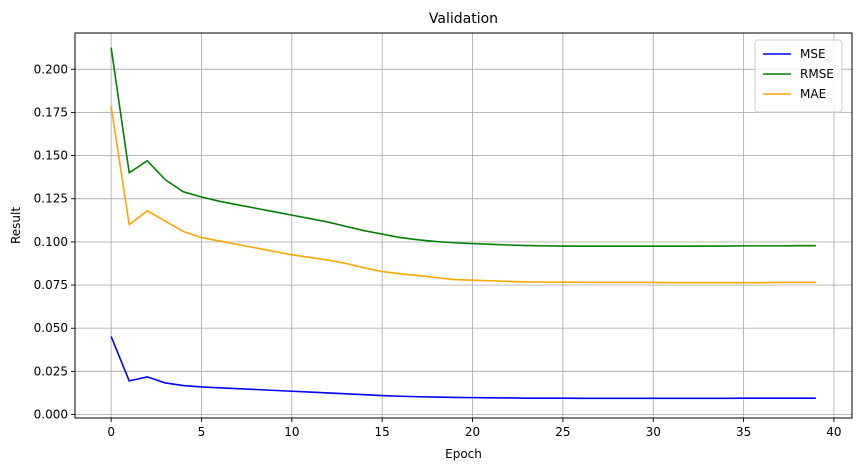 The height and width of the screenshot is (470, 863). What do you see at coordinates (833, 432) in the screenshot?
I see `x-tick-label: 40` at bounding box center [833, 432].